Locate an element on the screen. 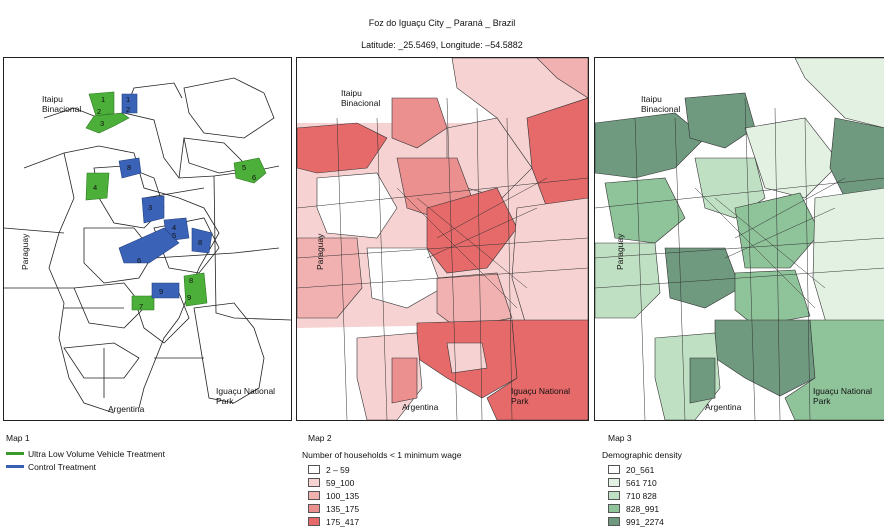  legend-control: Control Treatment is located at coordinates (85, 466).